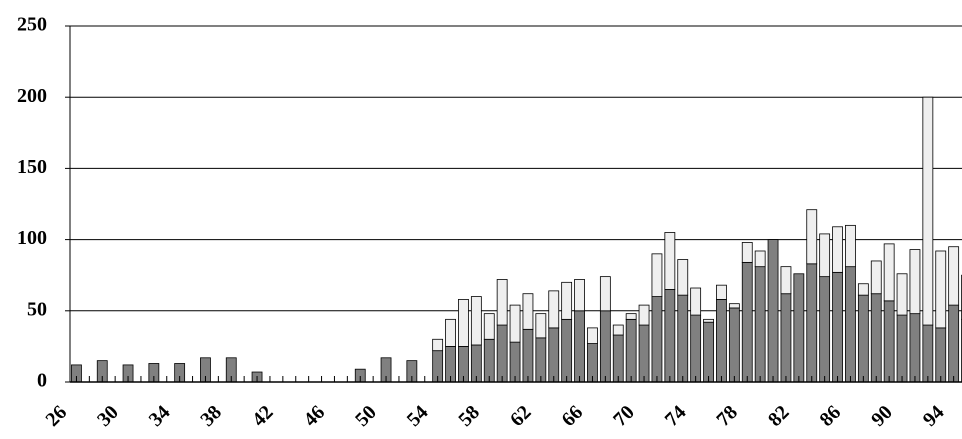  I want to click on x-tick-label: 62, so click(521, 416).